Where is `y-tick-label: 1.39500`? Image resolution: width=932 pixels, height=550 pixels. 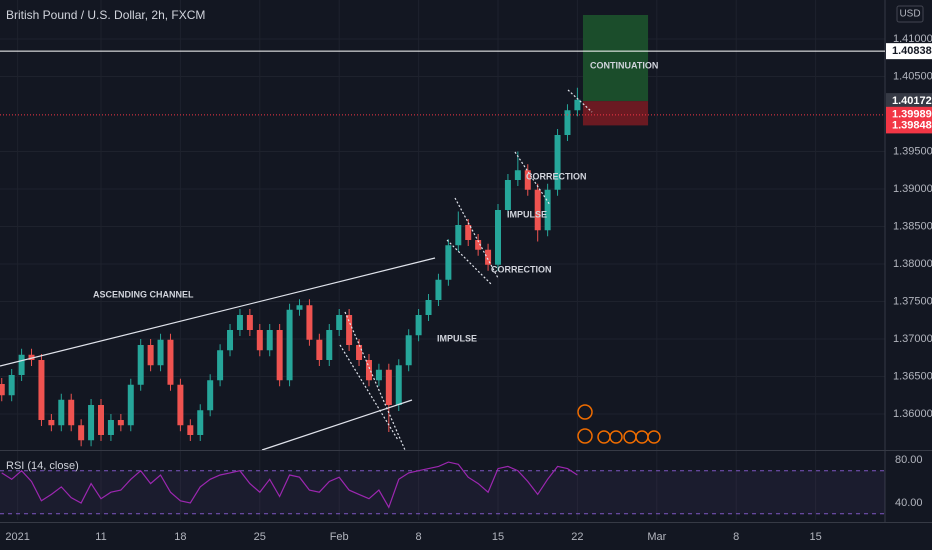 y-tick-label: 1.39500 is located at coordinates (912, 151).